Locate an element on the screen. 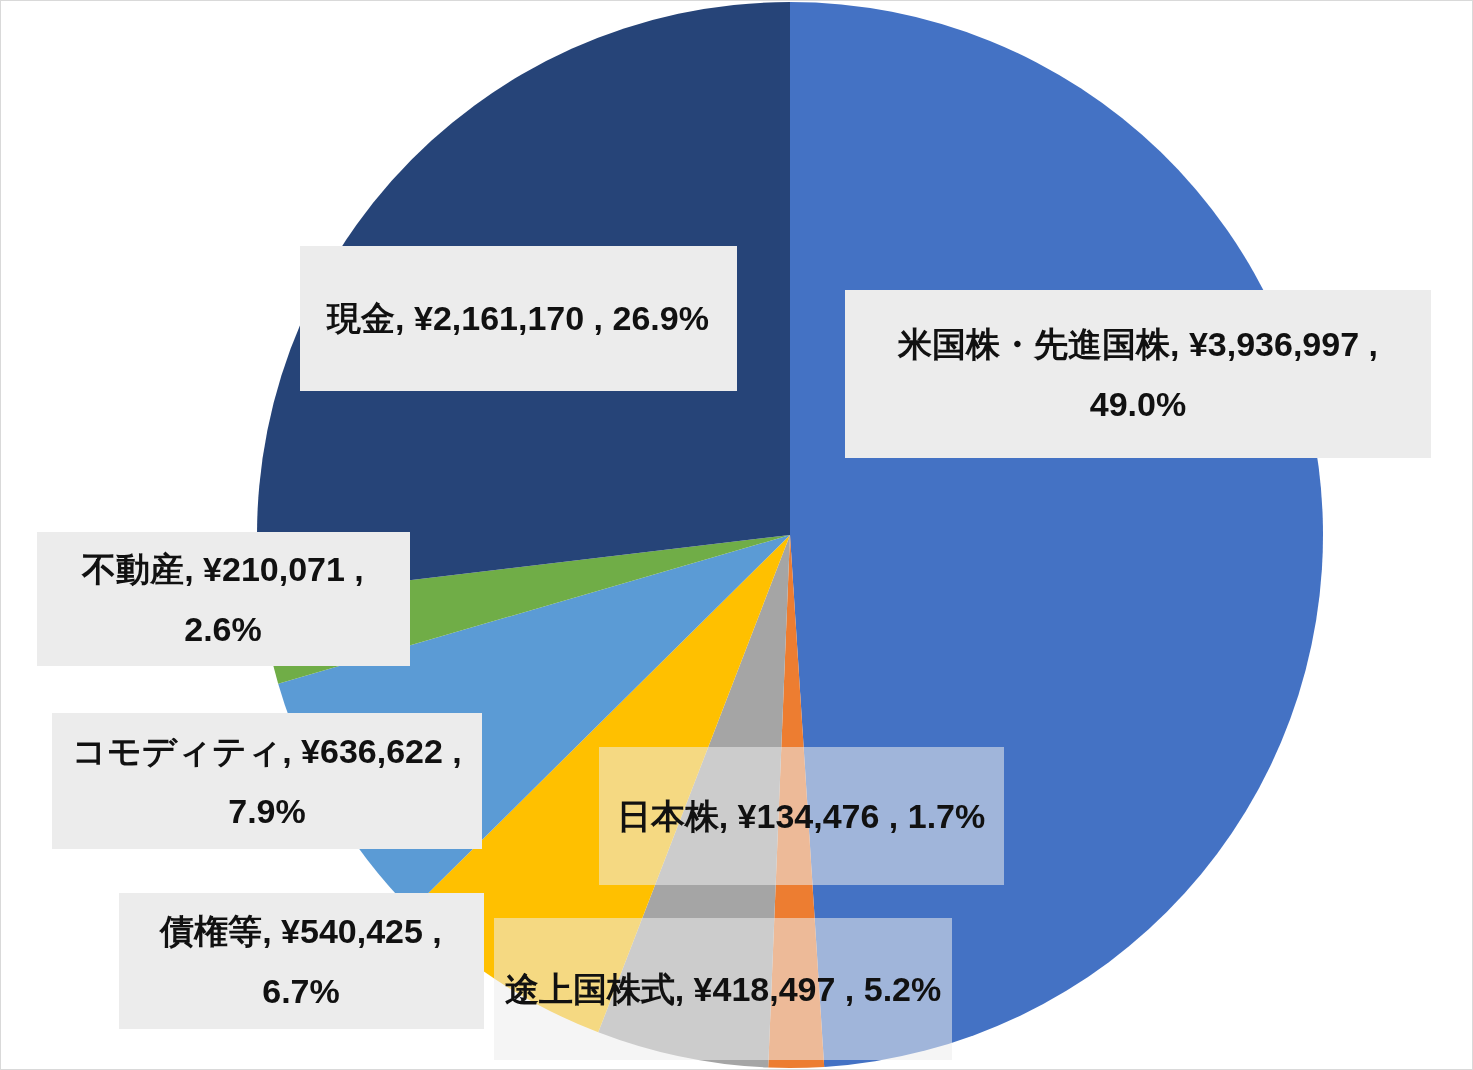 Image resolution: width=1473 pixels, height=1070 pixels. slice-label: 現金, ¥2,161,170 , 26.9% is located at coordinates (518, 318).